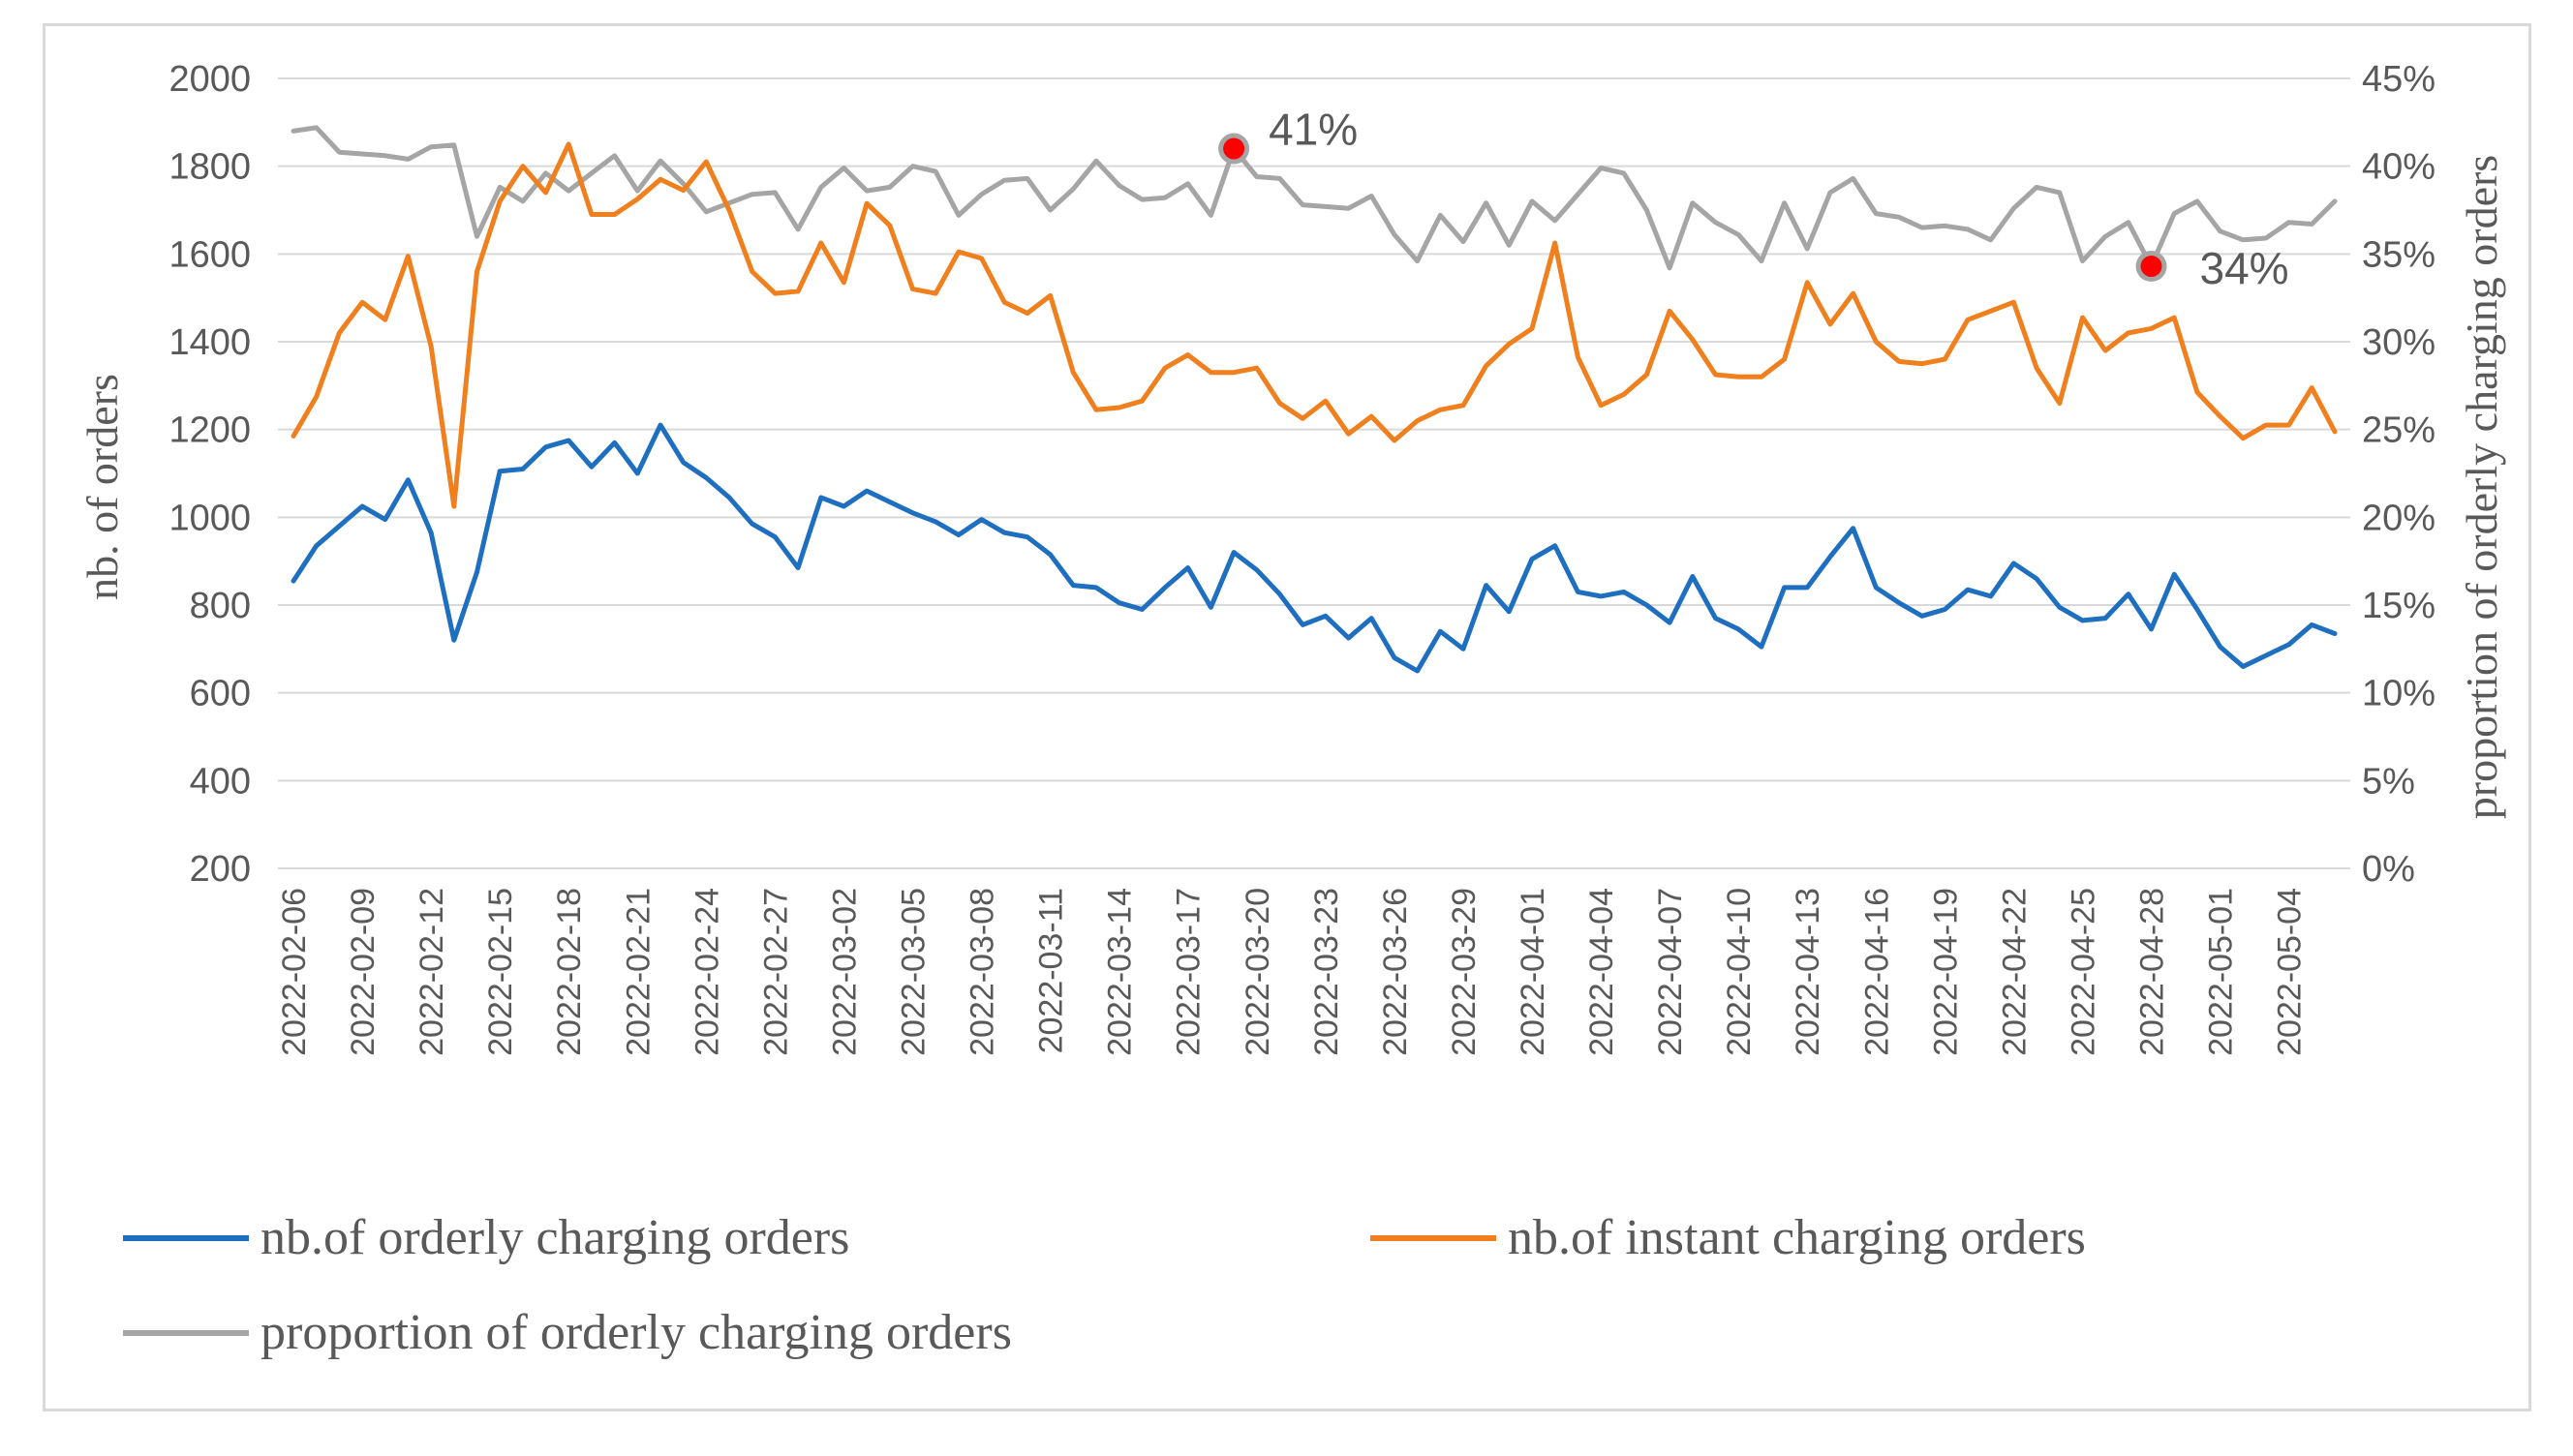 This screenshot has height=1456, width=2573. I want to click on x-tick-label: 2022-02-12, so click(432, 972).